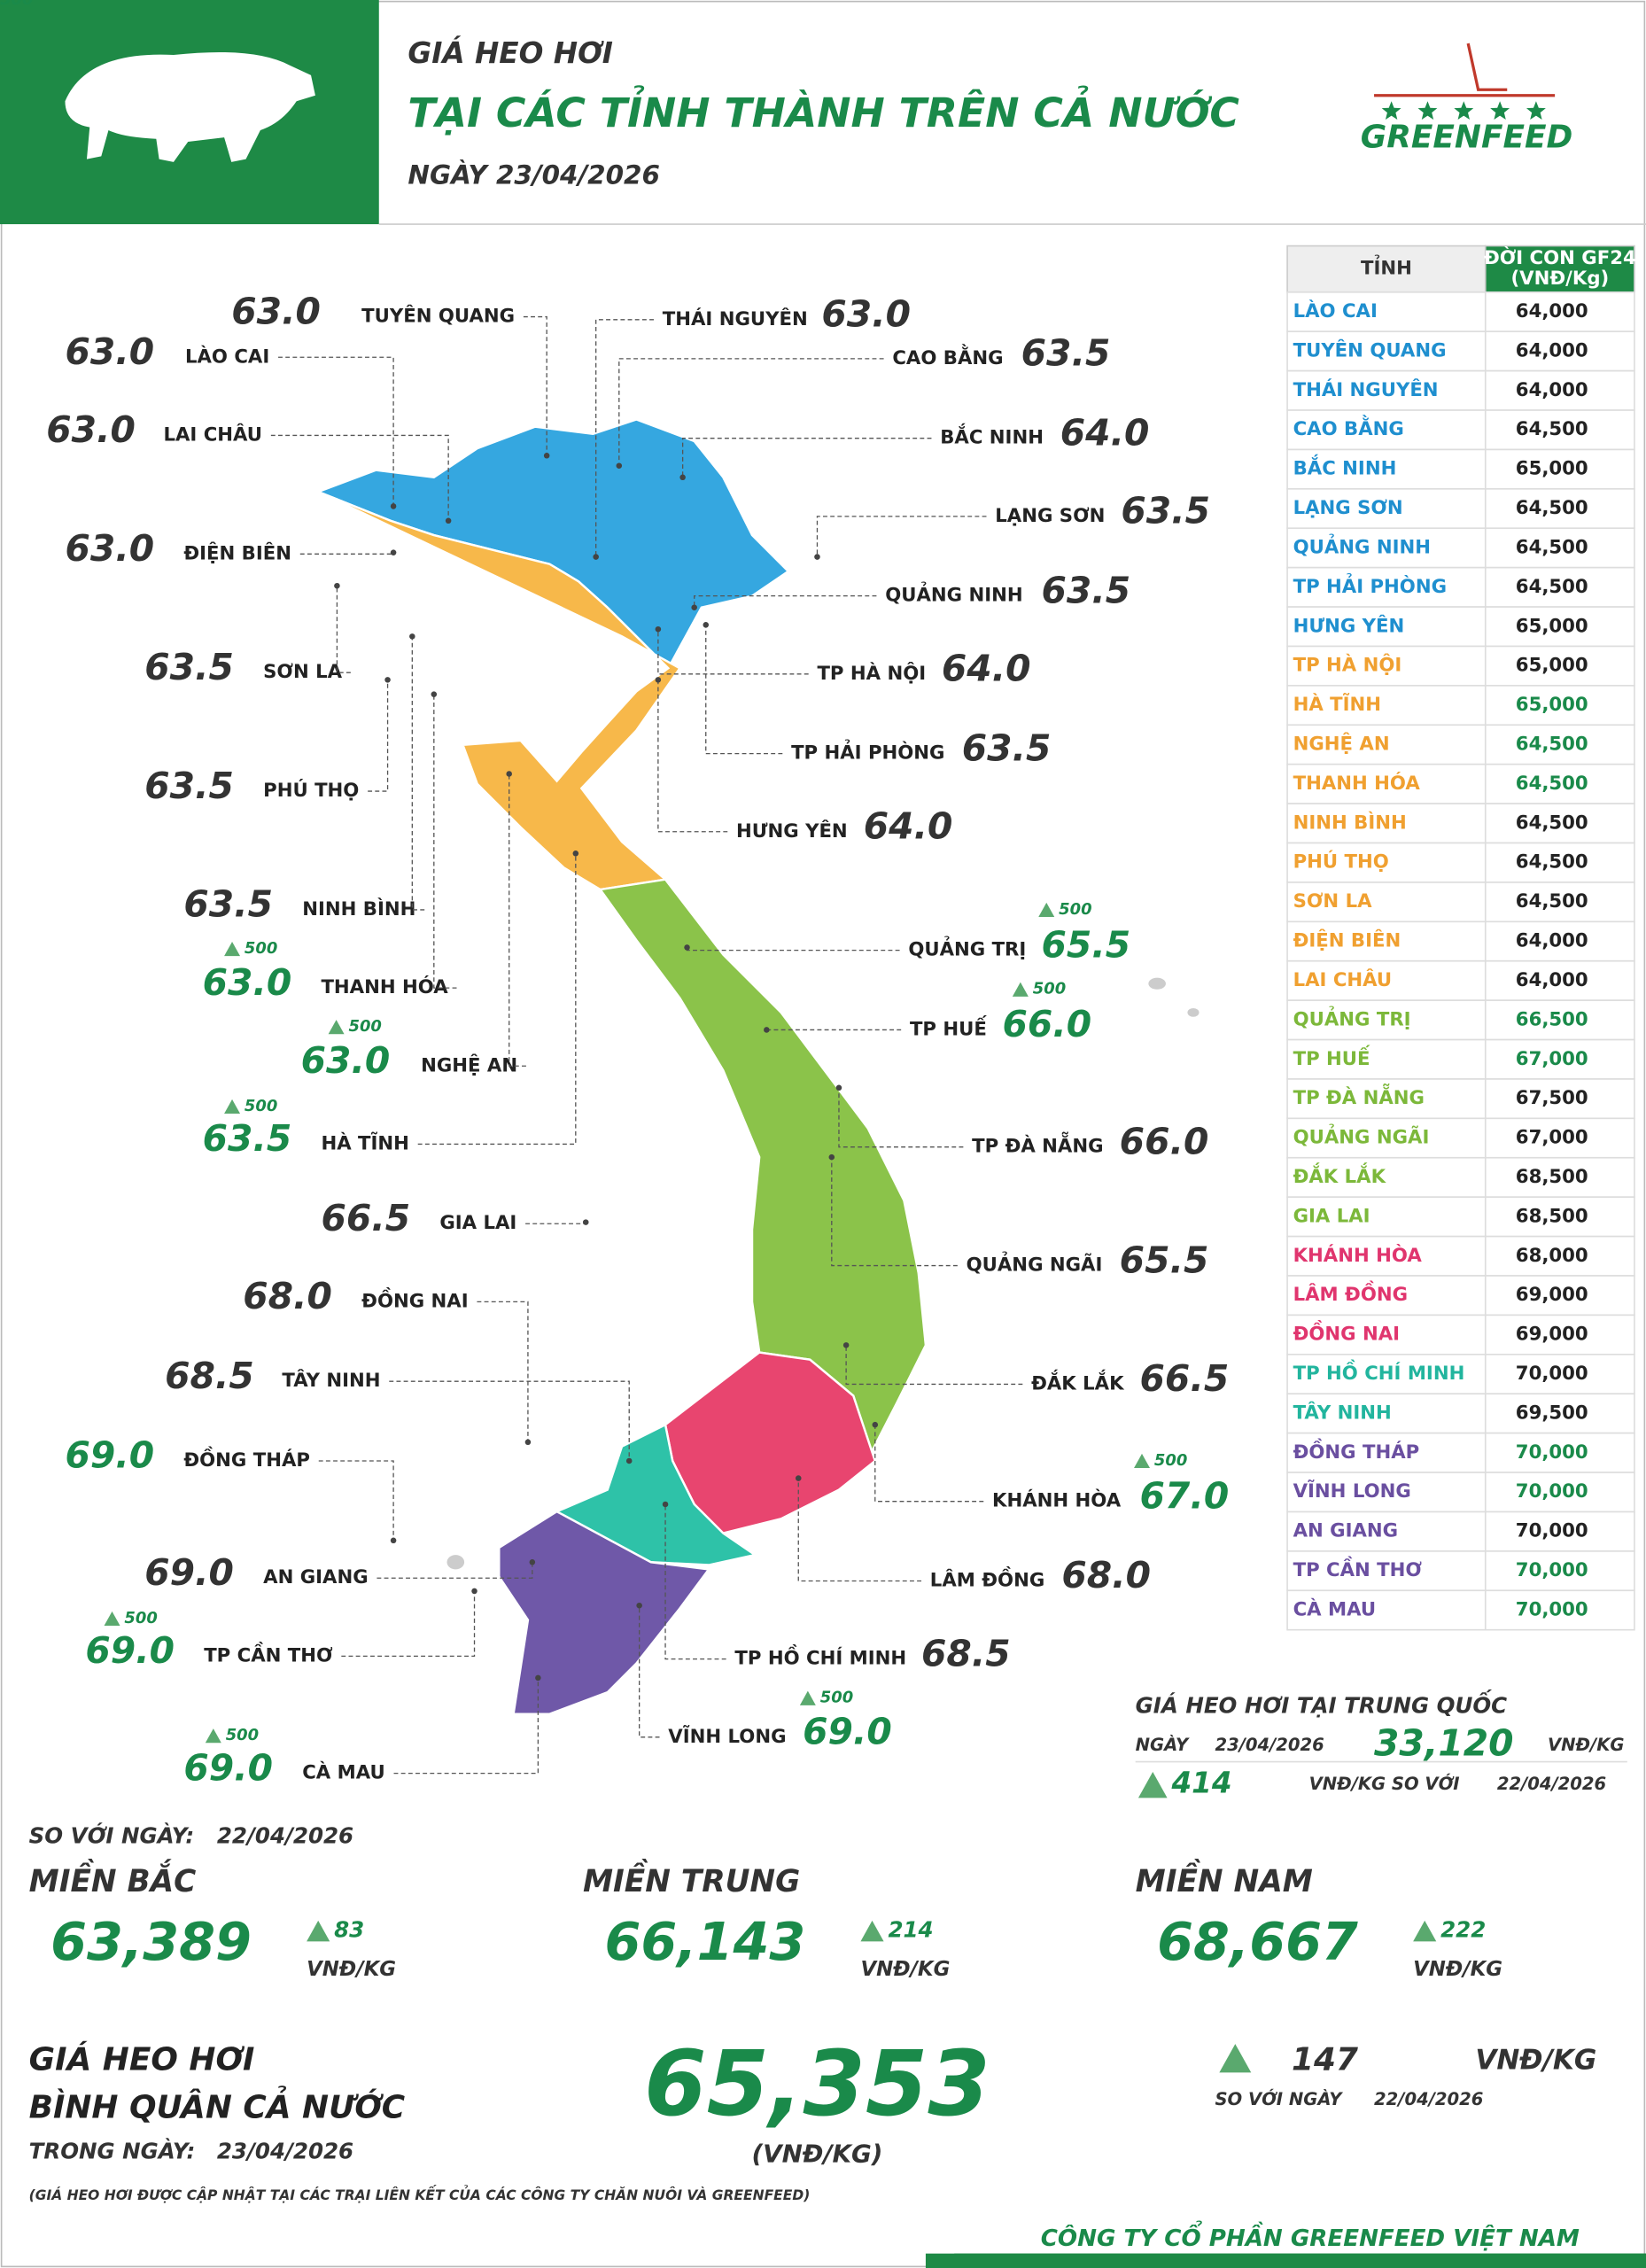 This screenshot has height=2268, width=1646. I want to click on china-change: 414, so click(1200, 1783).